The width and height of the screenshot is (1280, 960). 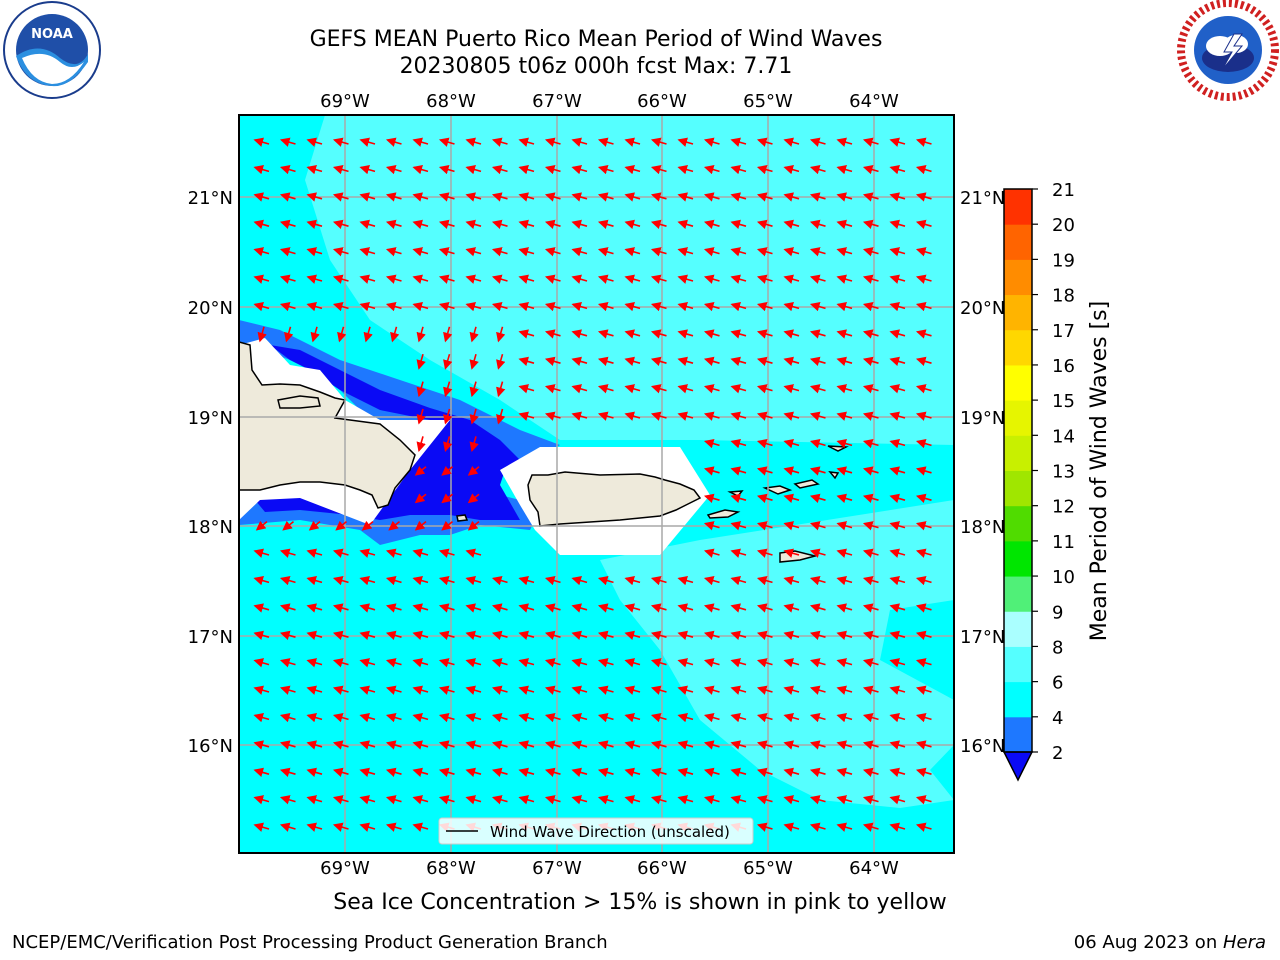 What do you see at coordinates (982, 527) in the screenshot?
I see `lat-label-right-3: 18°N` at bounding box center [982, 527].